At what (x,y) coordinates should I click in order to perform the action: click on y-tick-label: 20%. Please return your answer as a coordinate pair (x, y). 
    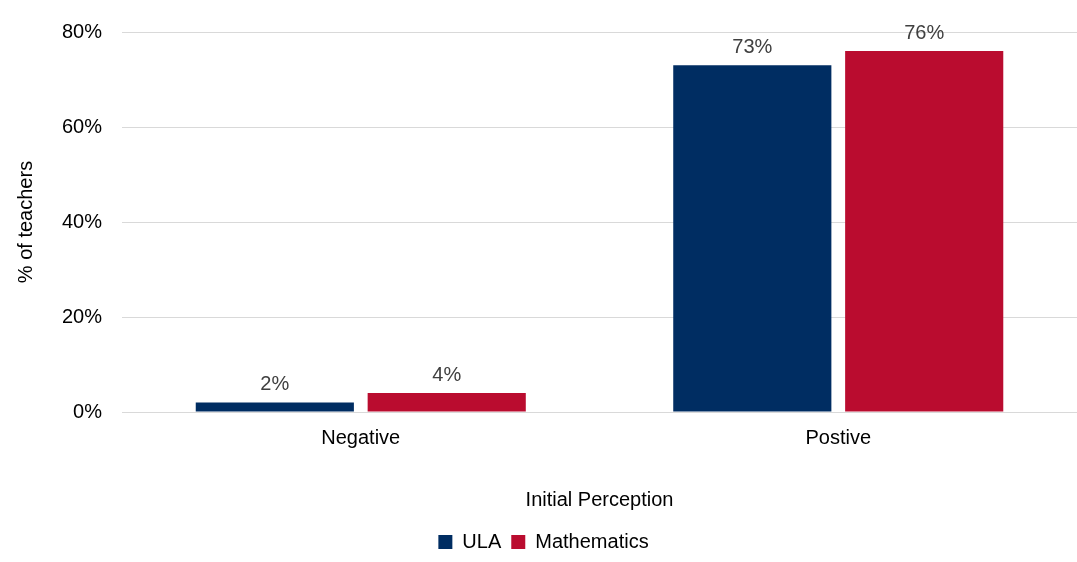
    Looking at the image, I should click on (82, 315).